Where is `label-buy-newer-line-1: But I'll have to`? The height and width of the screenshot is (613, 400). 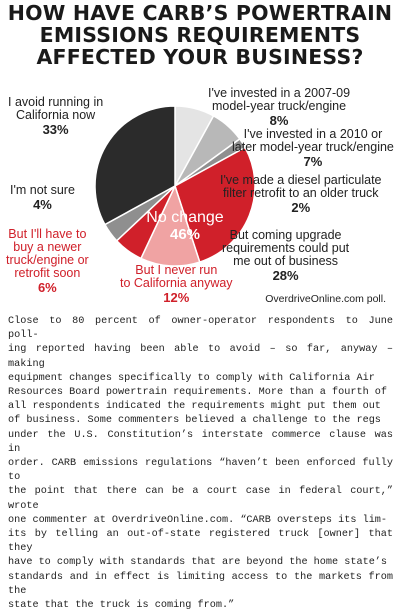 label-buy-newer-line-1: But I'll have to is located at coordinates (47, 234).